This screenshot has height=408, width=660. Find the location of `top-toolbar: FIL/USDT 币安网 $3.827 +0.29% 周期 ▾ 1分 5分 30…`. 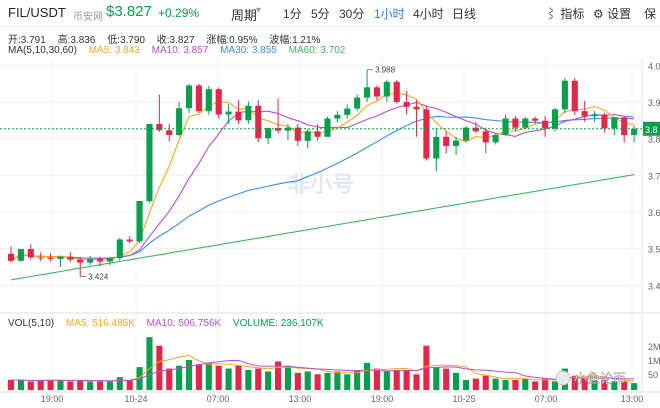

top-toolbar: FIL/USDT 币安网 $3.827 +0.29% 周期 ▾ 1分 5分 30… is located at coordinates (330, 13).